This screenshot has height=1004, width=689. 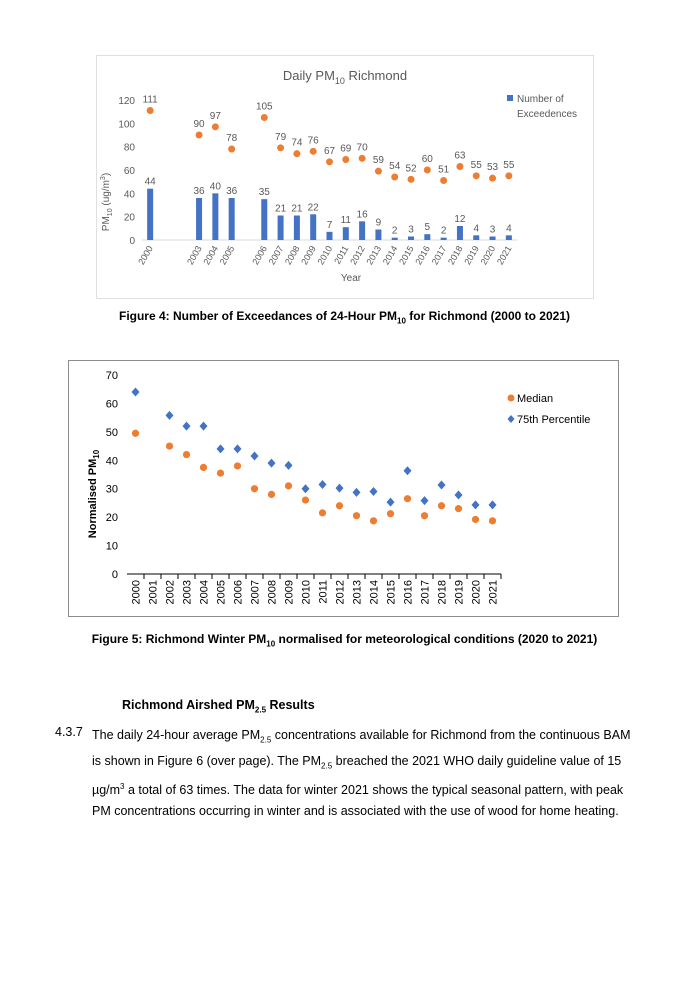 What do you see at coordinates (273, 592) in the screenshot?
I see `figure5-xtick-label: 2008` at bounding box center [273, 592].